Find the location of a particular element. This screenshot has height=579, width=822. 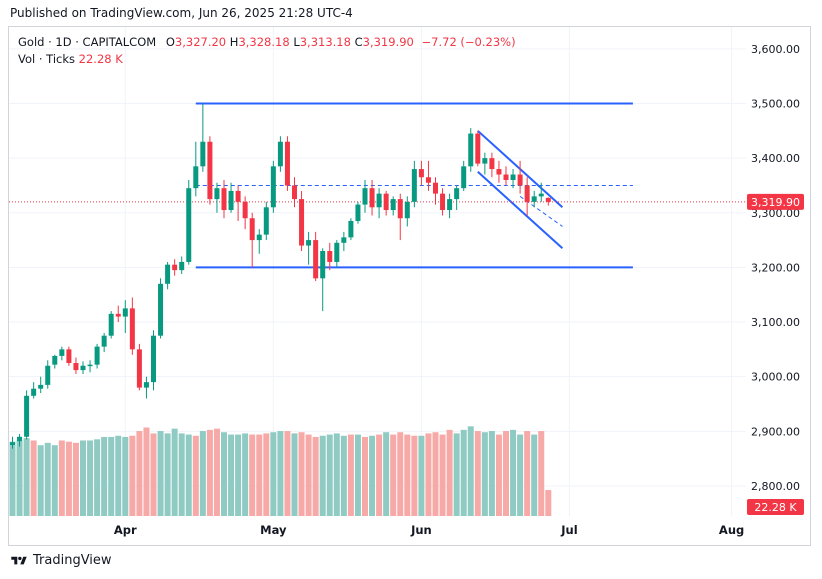

price-tick-label: 3,600.00 is located at coordinates (775, 49).